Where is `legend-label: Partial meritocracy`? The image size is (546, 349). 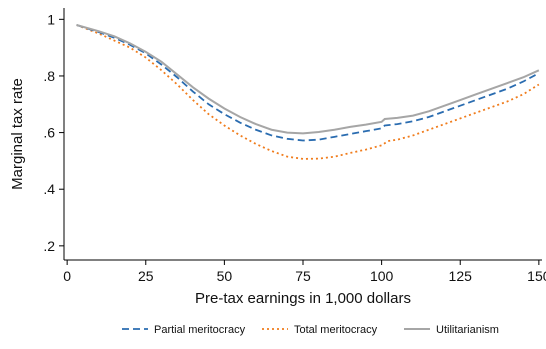
legend-label: Partial meritocracy is located at coordinates (200, 330).